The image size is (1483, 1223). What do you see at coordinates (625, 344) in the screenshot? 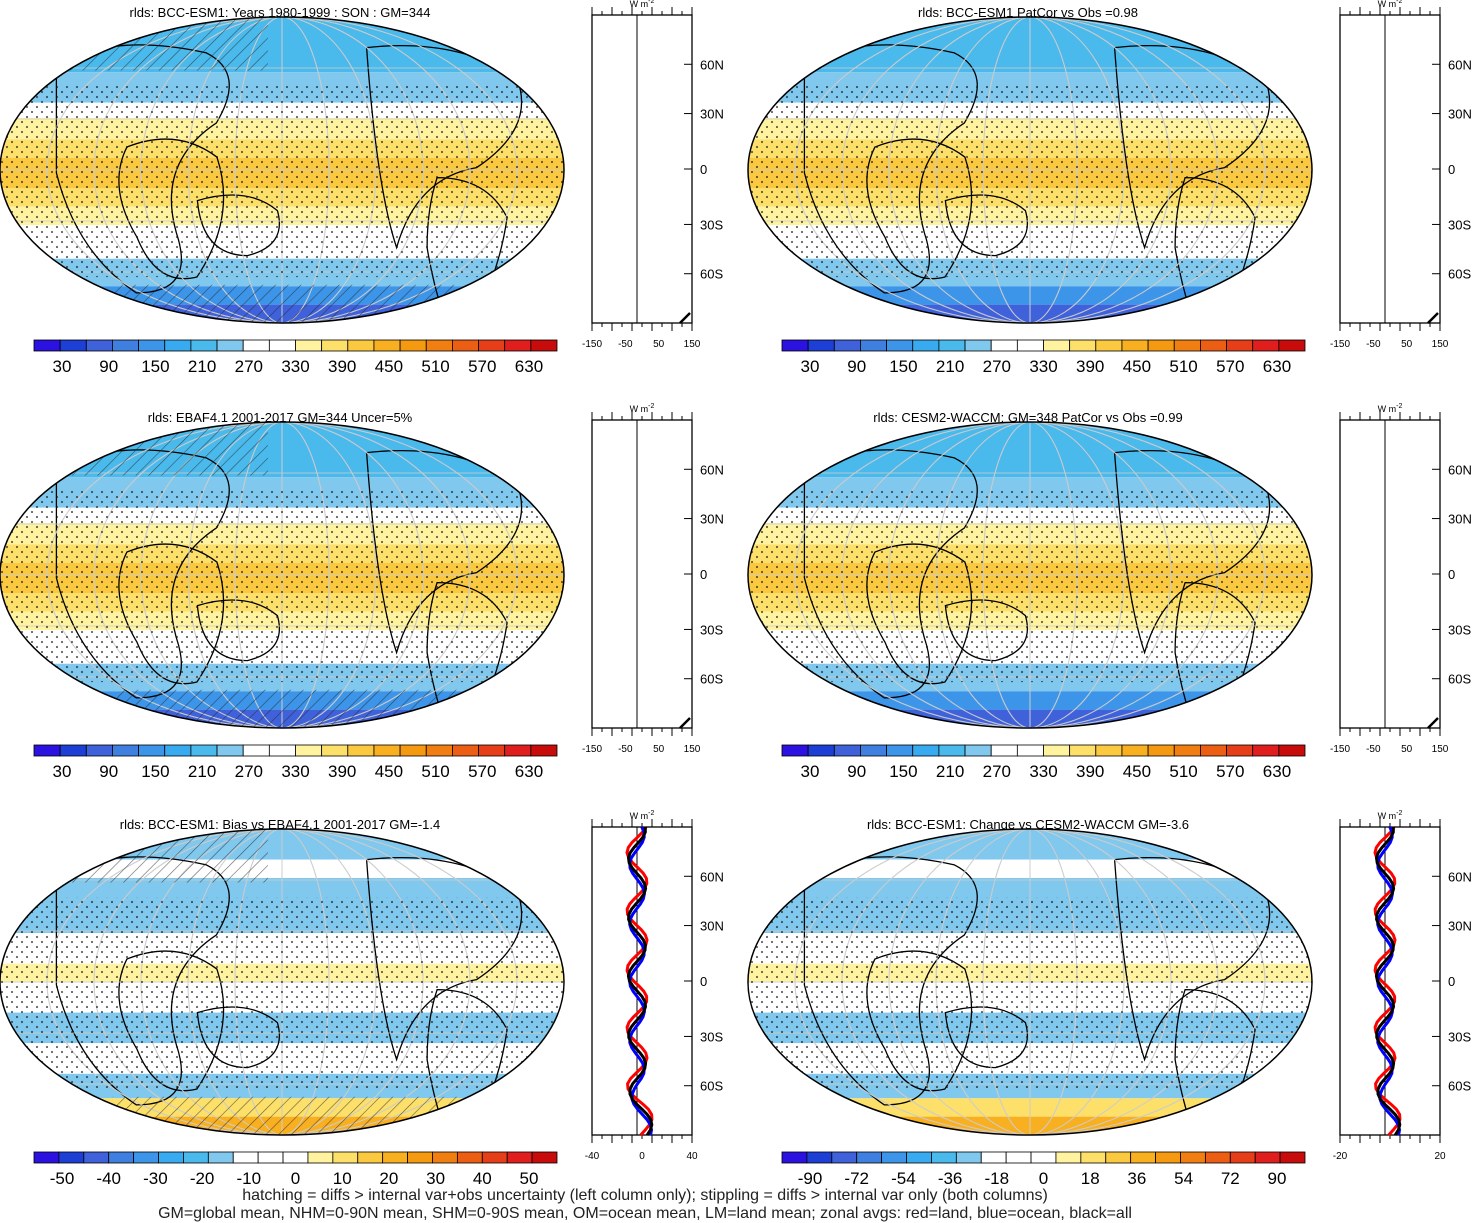
I see `profile-x-tick: -50` at bounding box center [625, 344].